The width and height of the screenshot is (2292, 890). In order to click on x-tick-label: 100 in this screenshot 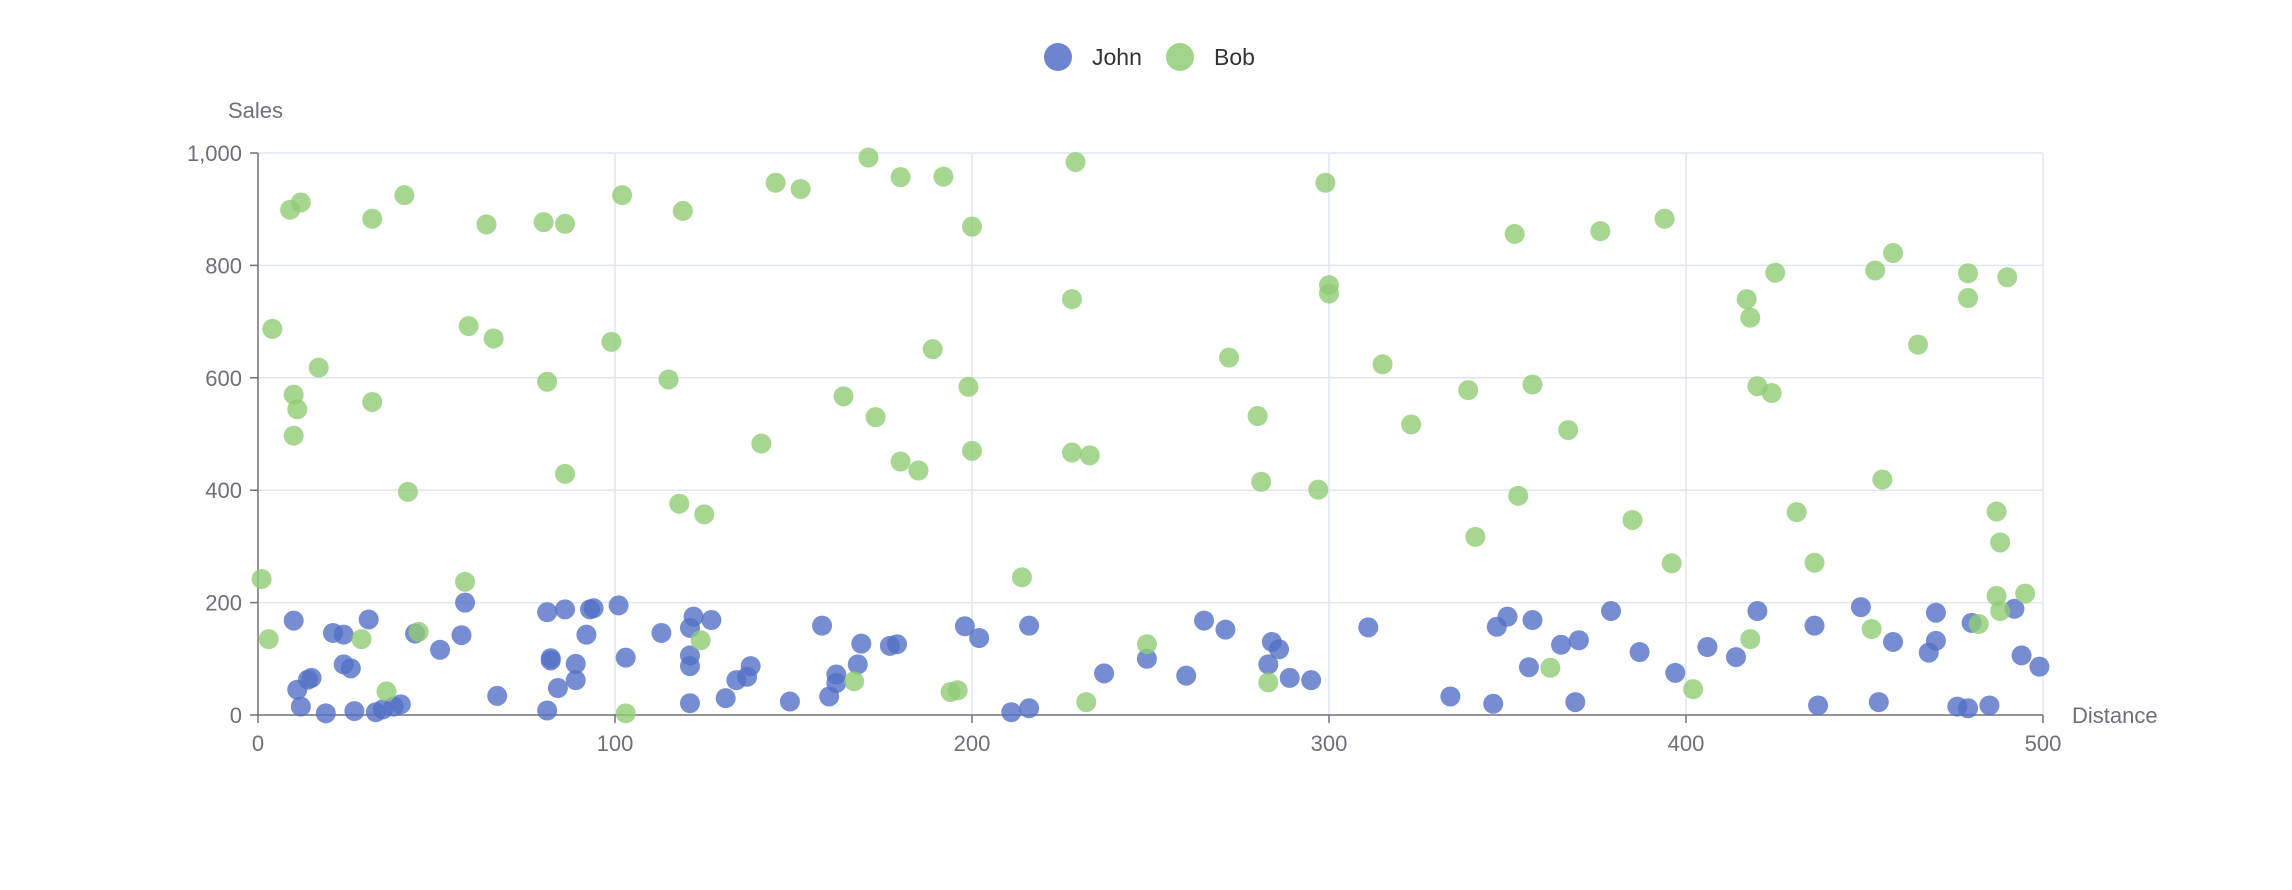, I will do `click(615, 743)`.